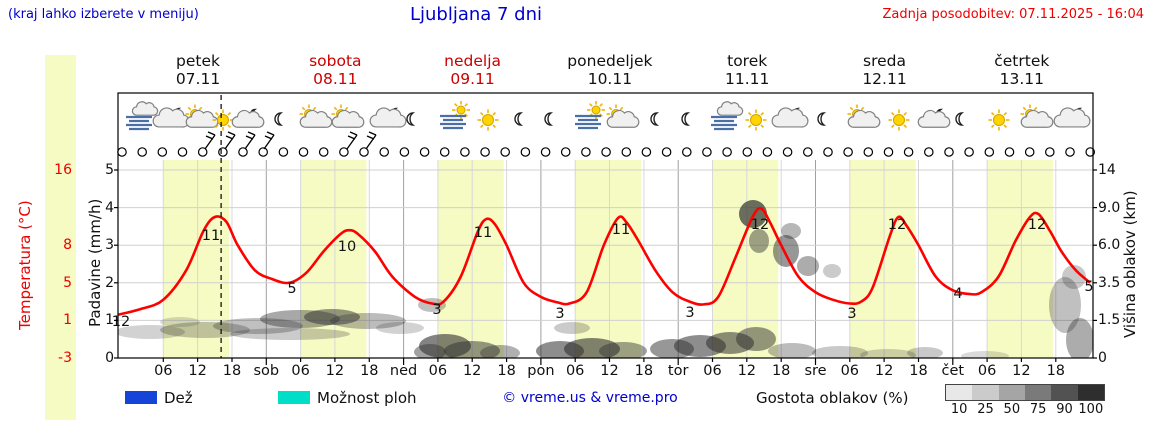 This screenshot has width=1152, height=443. What do you see at coordinates (473, 70) in the screenshot?
I see `day-header-nedelja: nedelja 09.11` at bounding box center [473, 70].